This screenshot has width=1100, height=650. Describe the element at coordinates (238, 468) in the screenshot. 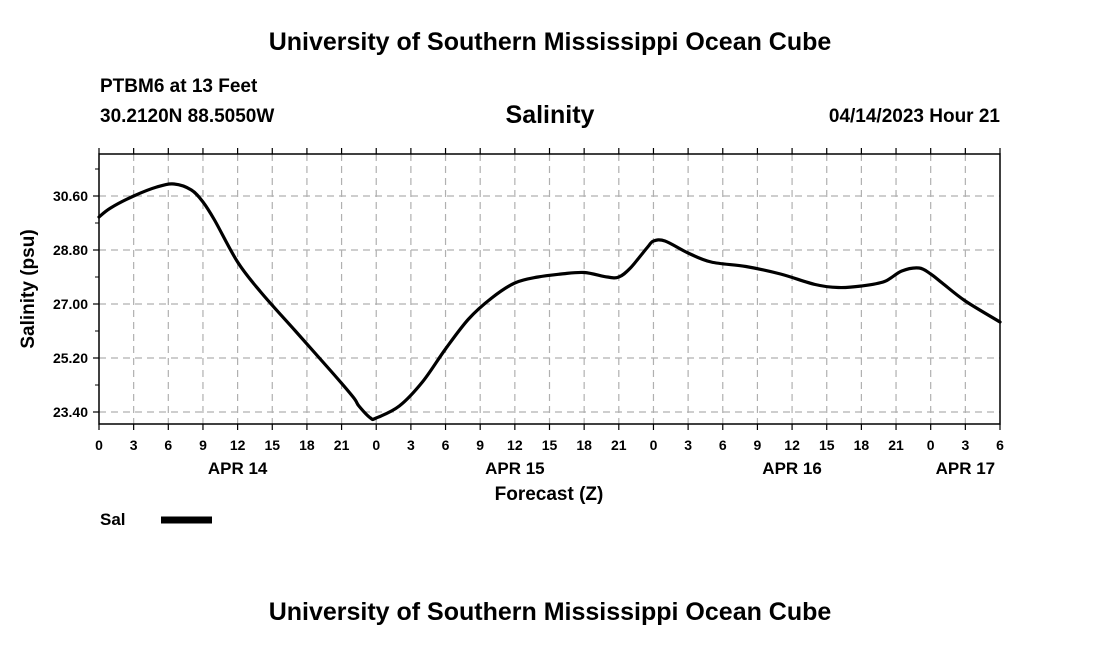

I see `x-date-label: APR 14` at that location.